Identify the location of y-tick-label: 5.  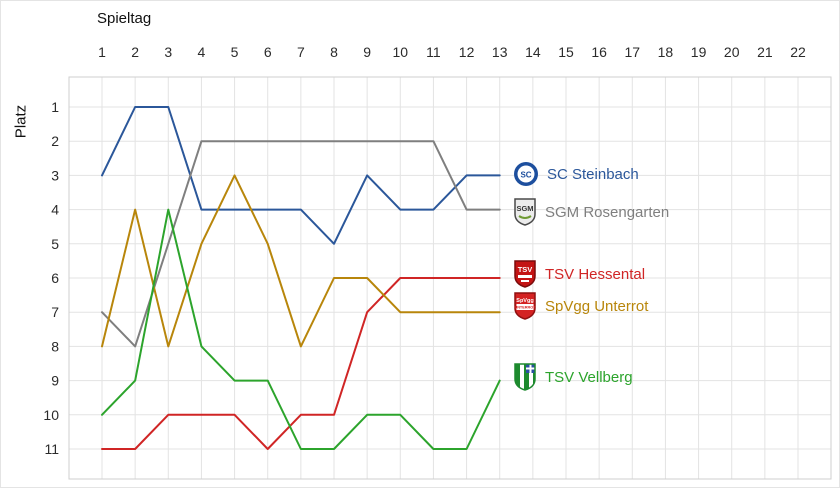
(55, 244).